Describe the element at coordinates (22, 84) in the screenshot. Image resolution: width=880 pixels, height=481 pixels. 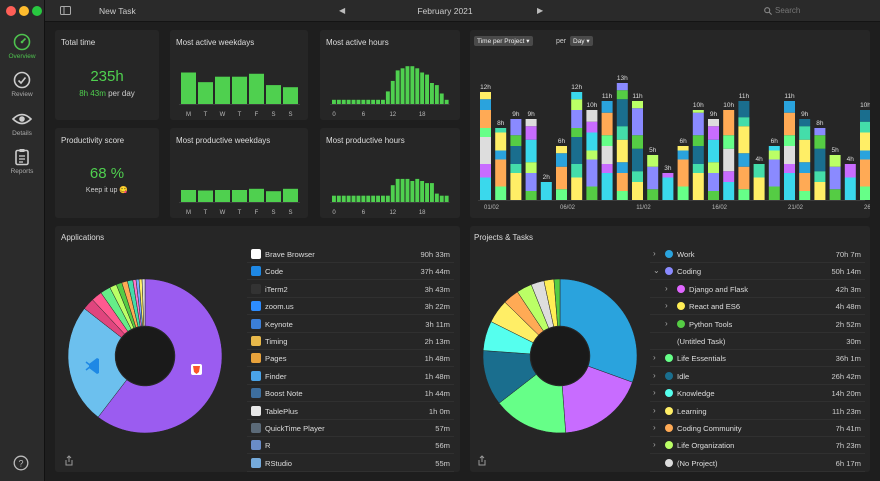
I see `sidebar-item-review: Review` at that location.